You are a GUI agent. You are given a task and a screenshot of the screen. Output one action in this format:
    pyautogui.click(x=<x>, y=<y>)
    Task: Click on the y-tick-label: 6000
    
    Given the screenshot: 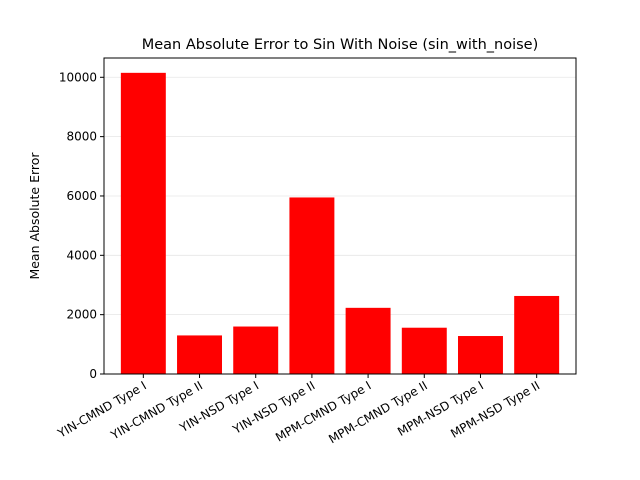 What is the action you would take?
    pyautogui.click(x=81, y=196)
    